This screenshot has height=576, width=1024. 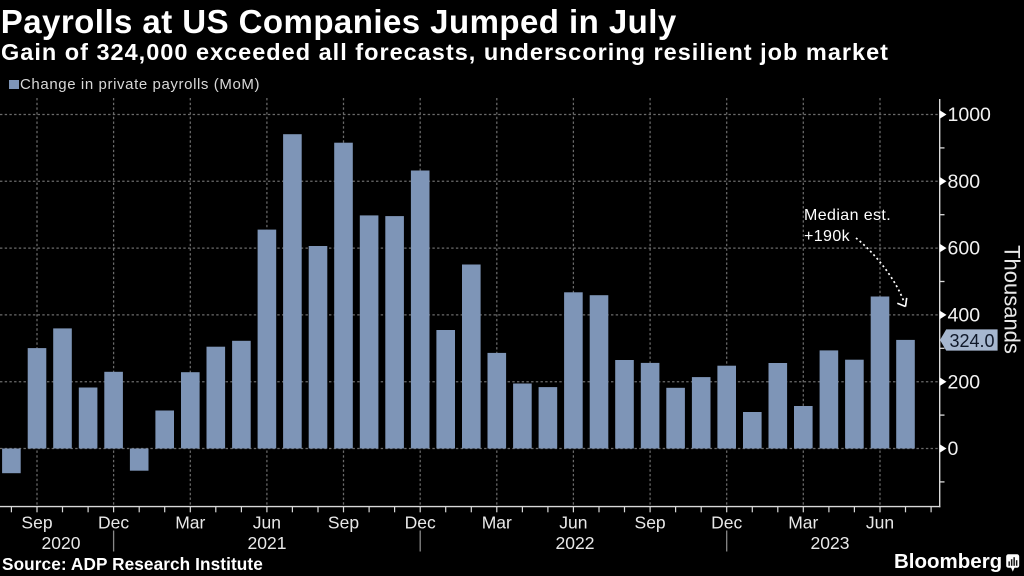 I want to click on svg-text: 400, so click(x=964, y=316).